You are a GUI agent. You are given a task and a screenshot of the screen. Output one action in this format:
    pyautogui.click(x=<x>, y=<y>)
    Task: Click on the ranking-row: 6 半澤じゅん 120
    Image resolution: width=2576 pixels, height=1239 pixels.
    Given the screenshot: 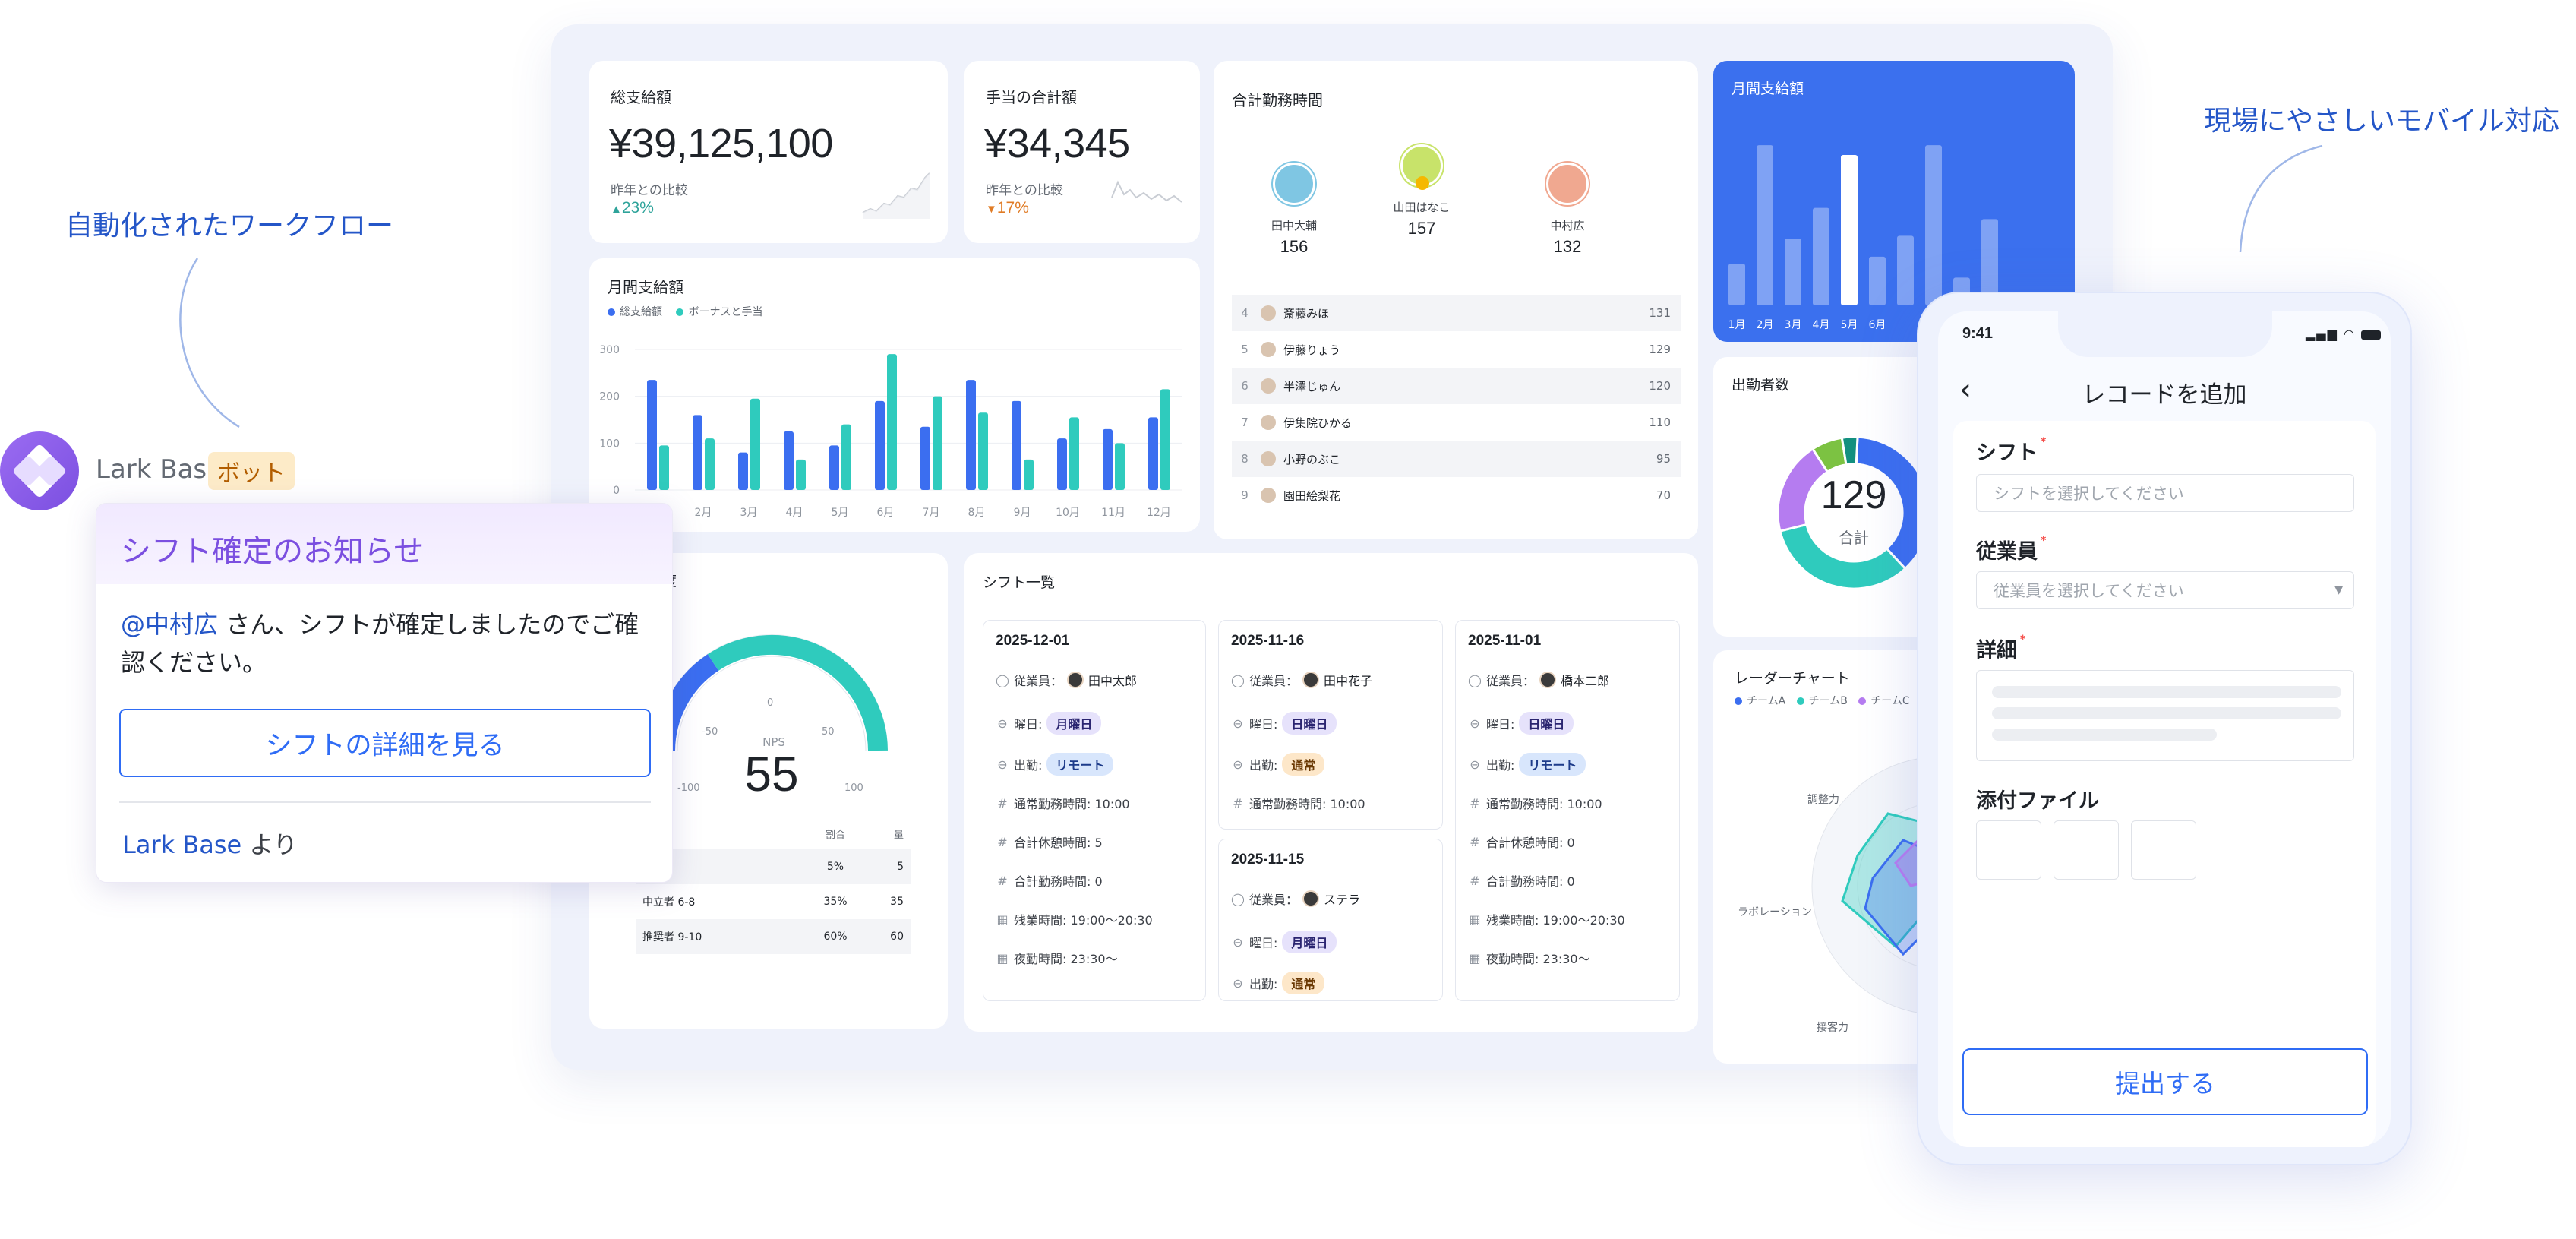 What is the action you would take?
    pyautogui.click(x=1456, y=386)
    